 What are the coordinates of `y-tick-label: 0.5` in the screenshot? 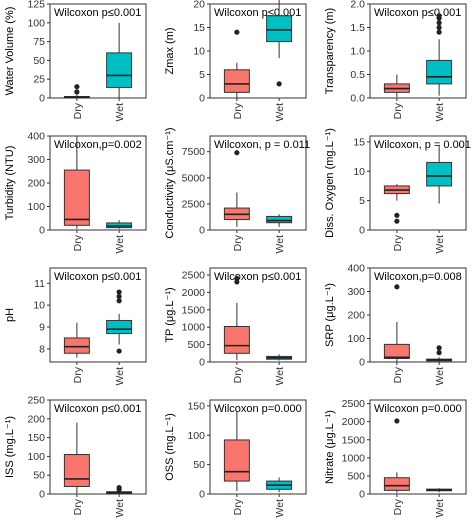 It's located at (357, 75).